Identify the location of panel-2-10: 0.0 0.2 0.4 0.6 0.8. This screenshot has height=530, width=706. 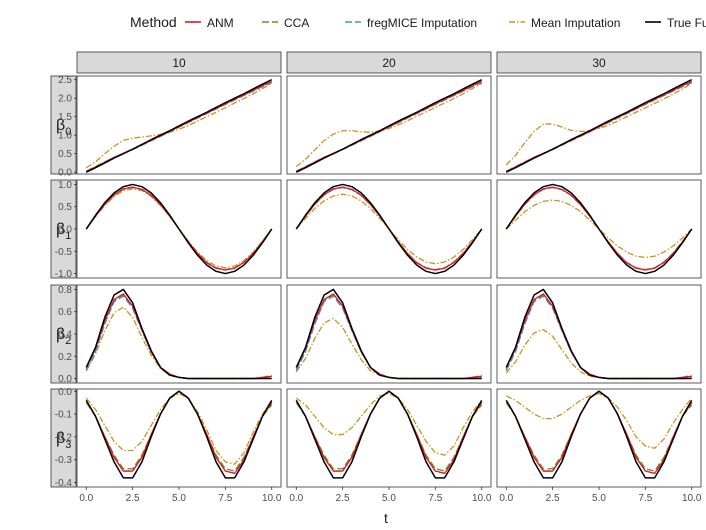
(170, 334).